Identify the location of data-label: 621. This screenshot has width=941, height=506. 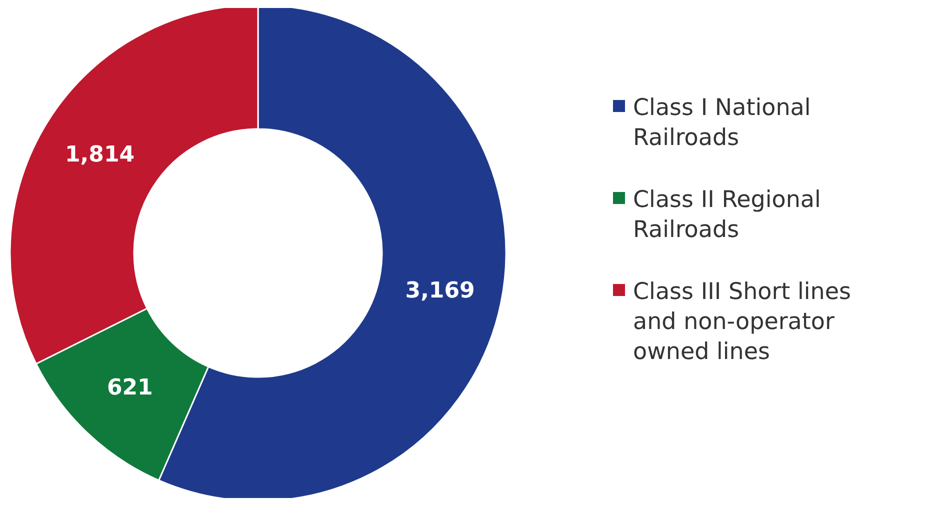
(129, 387).